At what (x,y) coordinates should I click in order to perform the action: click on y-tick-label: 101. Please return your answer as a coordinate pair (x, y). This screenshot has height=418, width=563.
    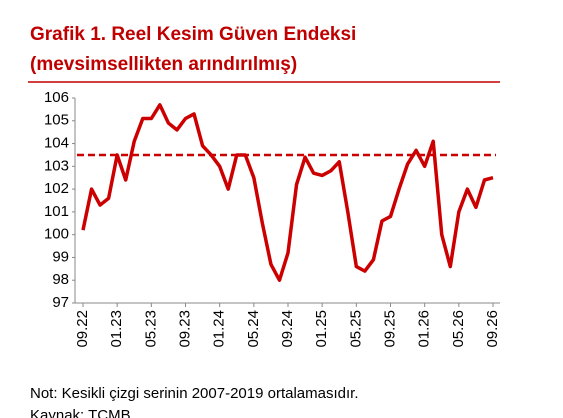
    Looking at the image, I should click on (56, 211).